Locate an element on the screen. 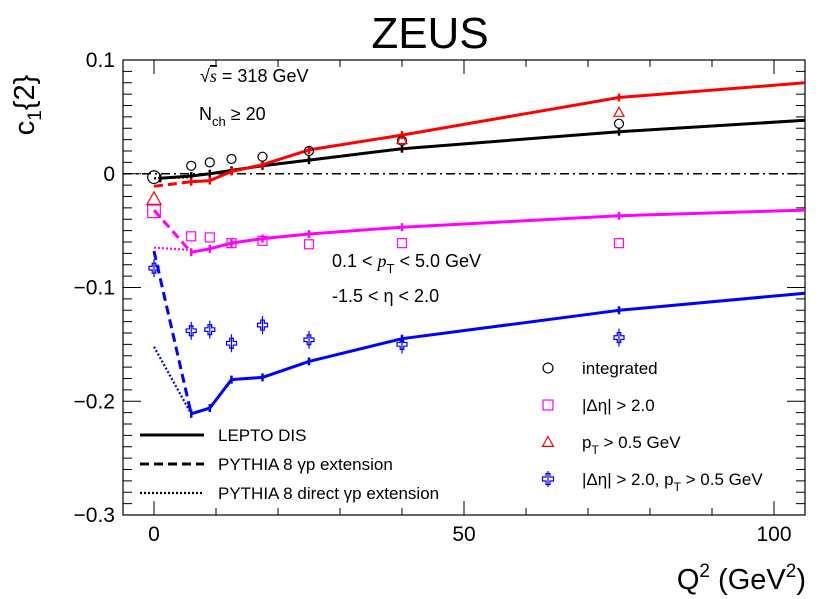 The image size is (830, 599). legend-marker-triangle is located at coordinates (548, 441).